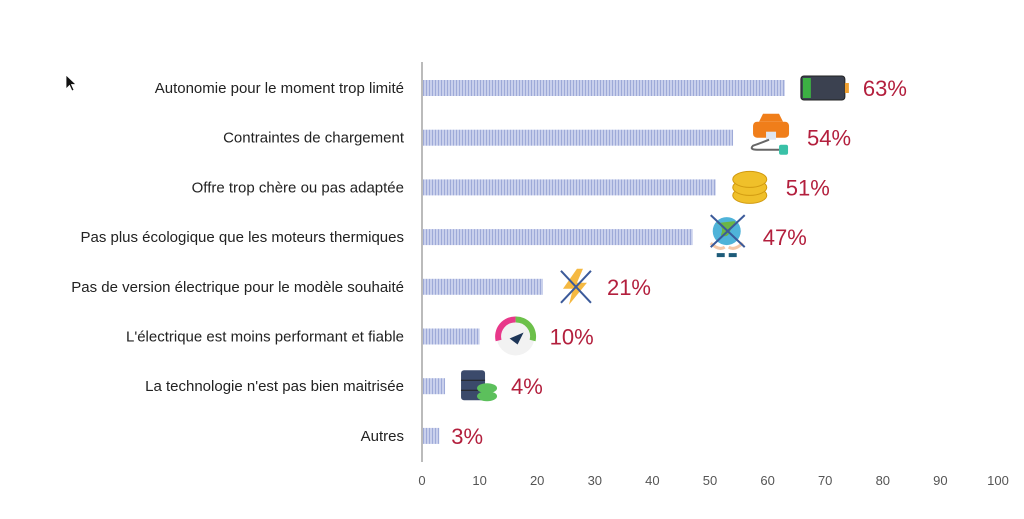 This screenshot has height=519, width=1024. What do you see at coordinates (71, 83) in the screenshot?
I see `cursor-icon` at bounding box center [71, 83].